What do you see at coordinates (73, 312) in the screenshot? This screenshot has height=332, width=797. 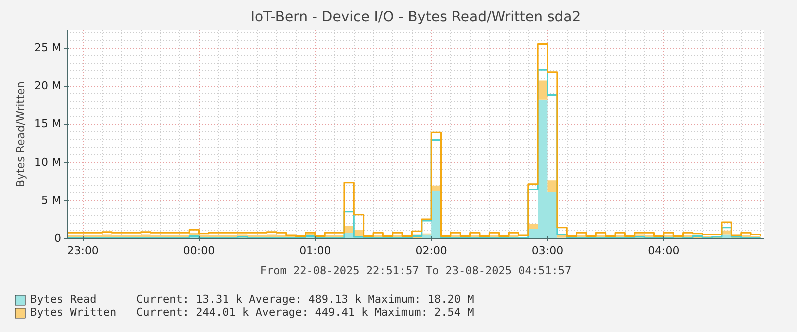 I see `legend-label: Bytes Written` at bounding box center [73, 312].